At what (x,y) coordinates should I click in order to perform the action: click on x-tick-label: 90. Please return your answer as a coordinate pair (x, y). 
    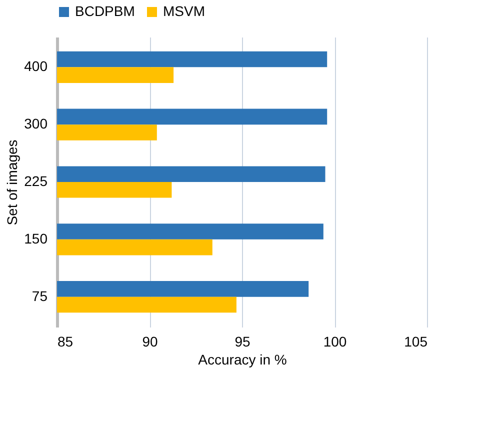
    Looking at the image, I should click on (150, 342).